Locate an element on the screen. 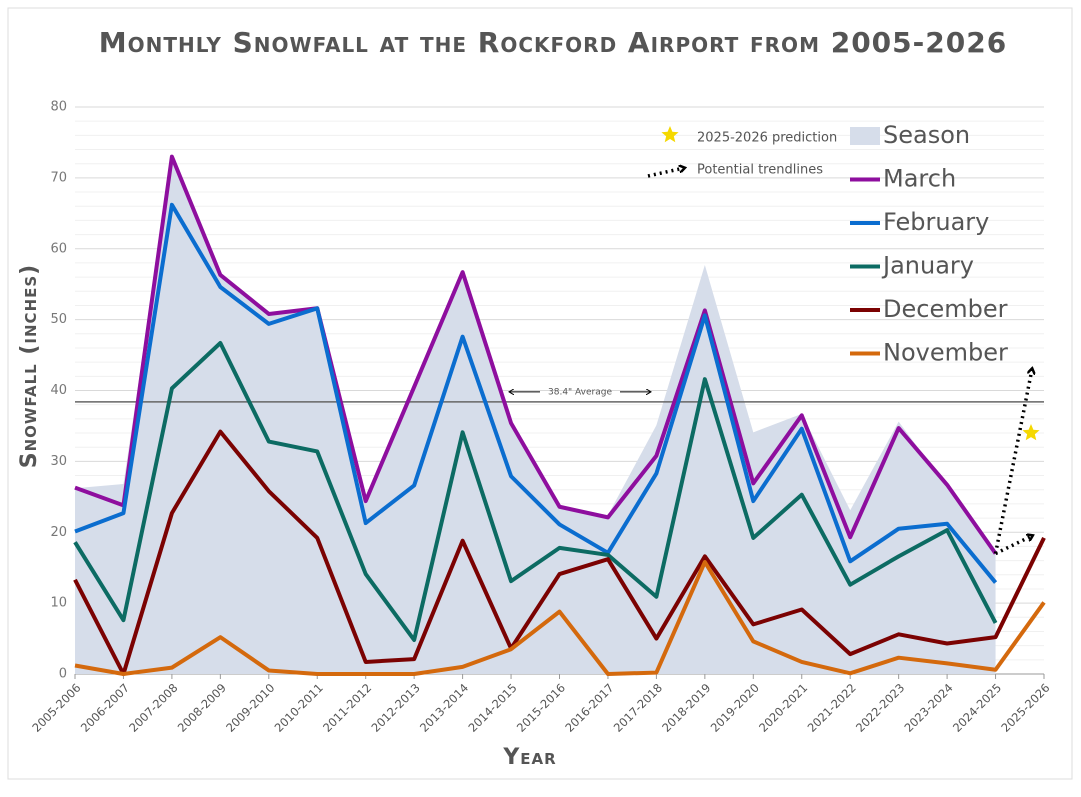 Image resolution: width=1081 pixels, height=797 pixels. prediction-star is located at coordinates (1031, 432).